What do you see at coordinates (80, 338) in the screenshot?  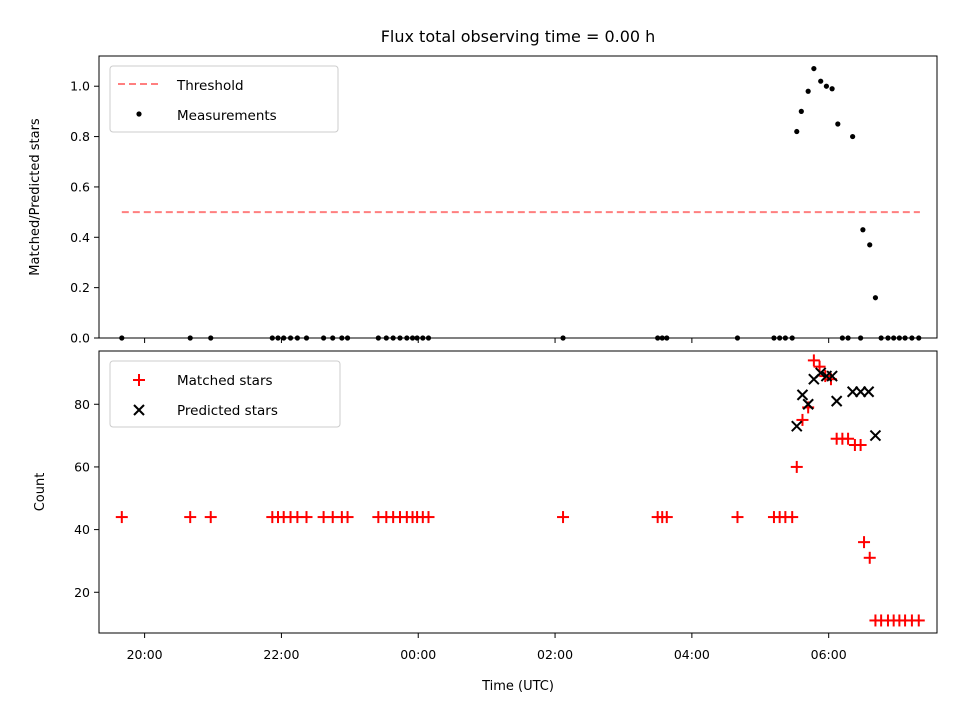 I see `top-y-tick-label: 0.0` at bounding box center [80, 338].